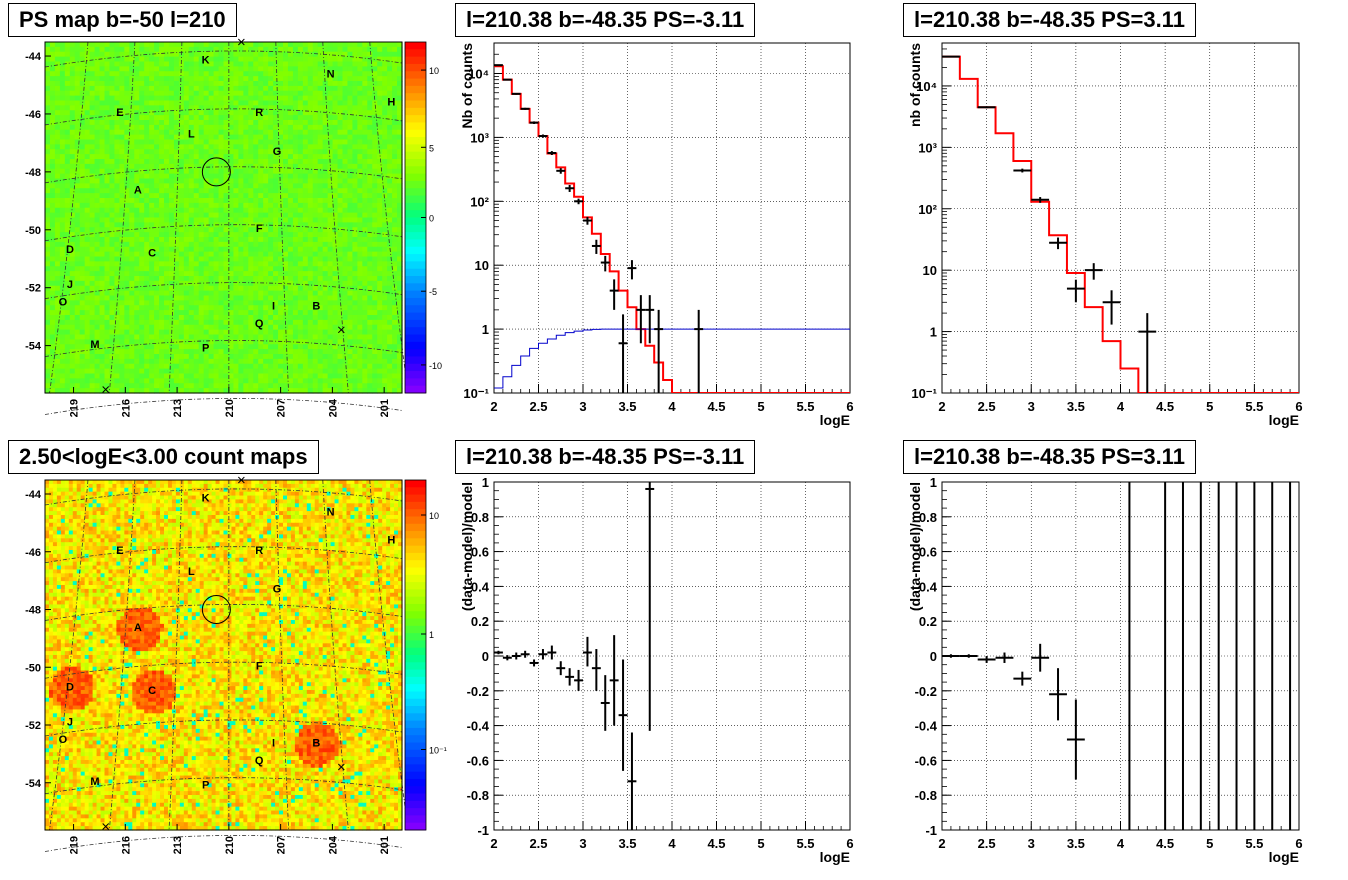  What do you see at coordinates (507, 79) in the screenshot?
I see `data-point` at bounding box center [507, 79].